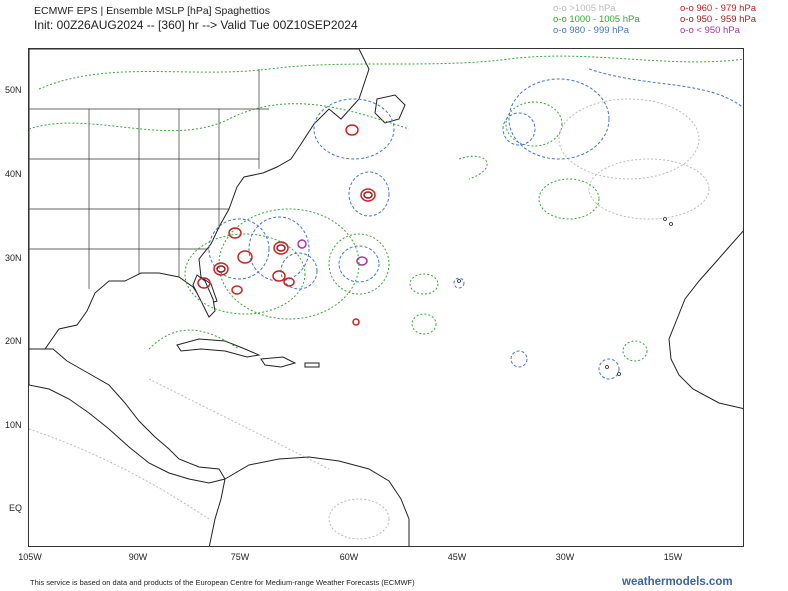  Describe the element at coordinates (710, 30) in the screenshot. I see `legend-item-lt950: o-o < 950 hPa` at that location.